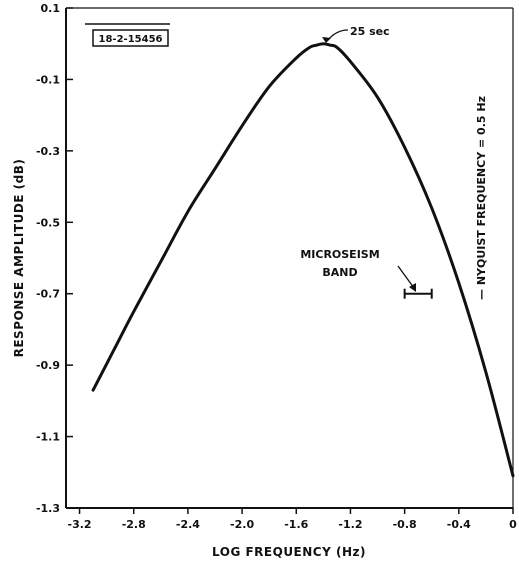 The image size is (519, 567). What do you see at coordinates (19, 258) in the screenshot?
I see `y-axis-title: RESPONSE AMPLITUDE (dB)` at bounding box center [19, 258].